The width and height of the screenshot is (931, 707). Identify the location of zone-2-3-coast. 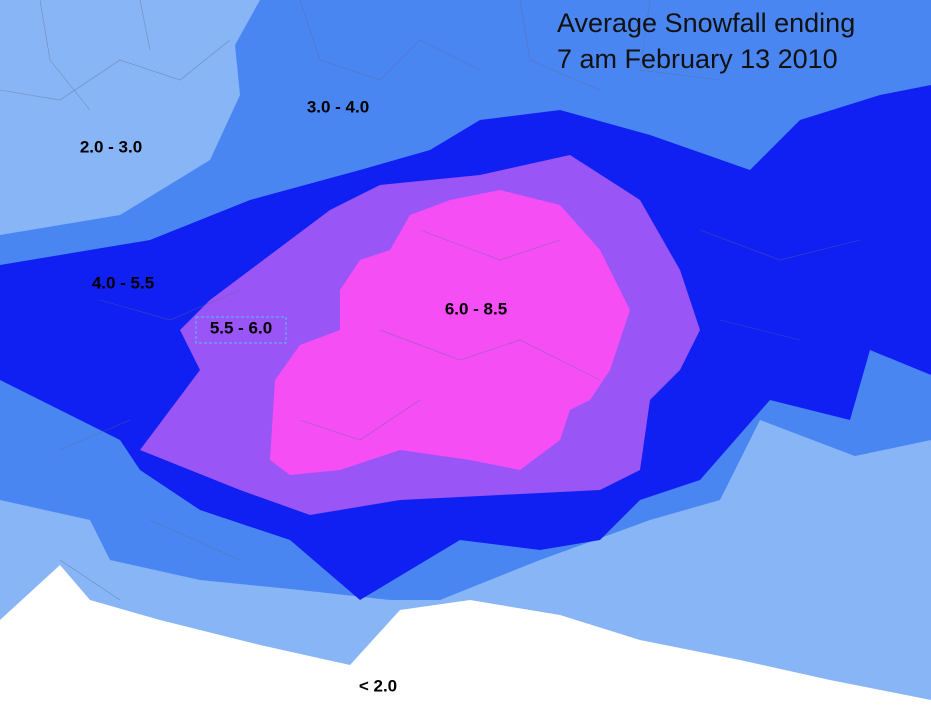
(775, 573).